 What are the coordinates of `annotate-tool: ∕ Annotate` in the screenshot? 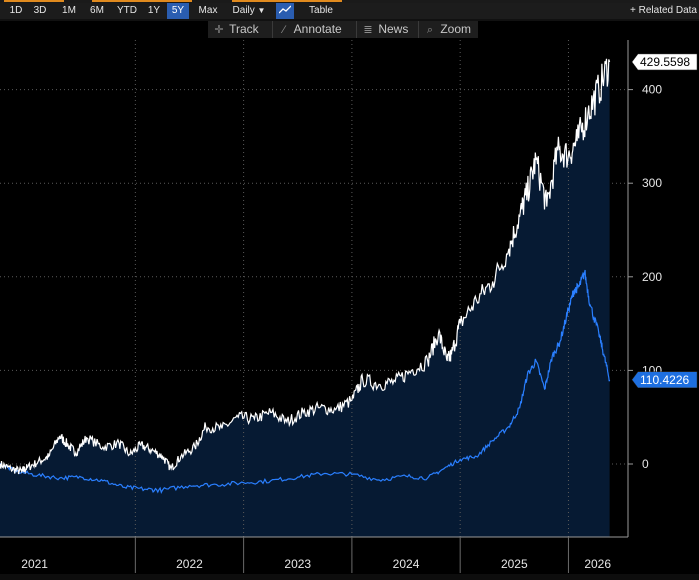 It's located at (307, 29).